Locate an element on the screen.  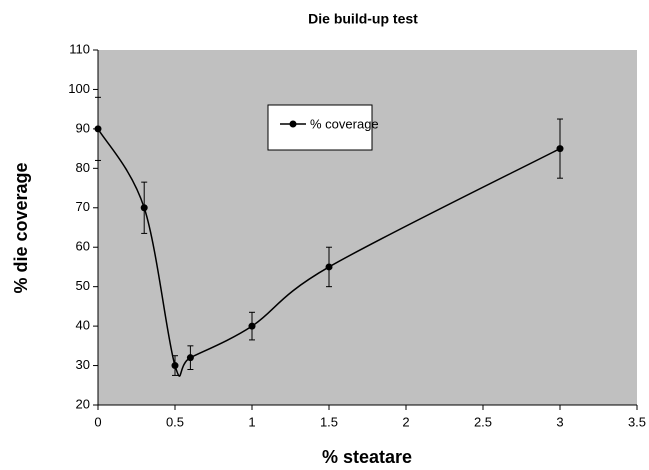
x-tick-label: 0 is located at coordinates (97, 421).